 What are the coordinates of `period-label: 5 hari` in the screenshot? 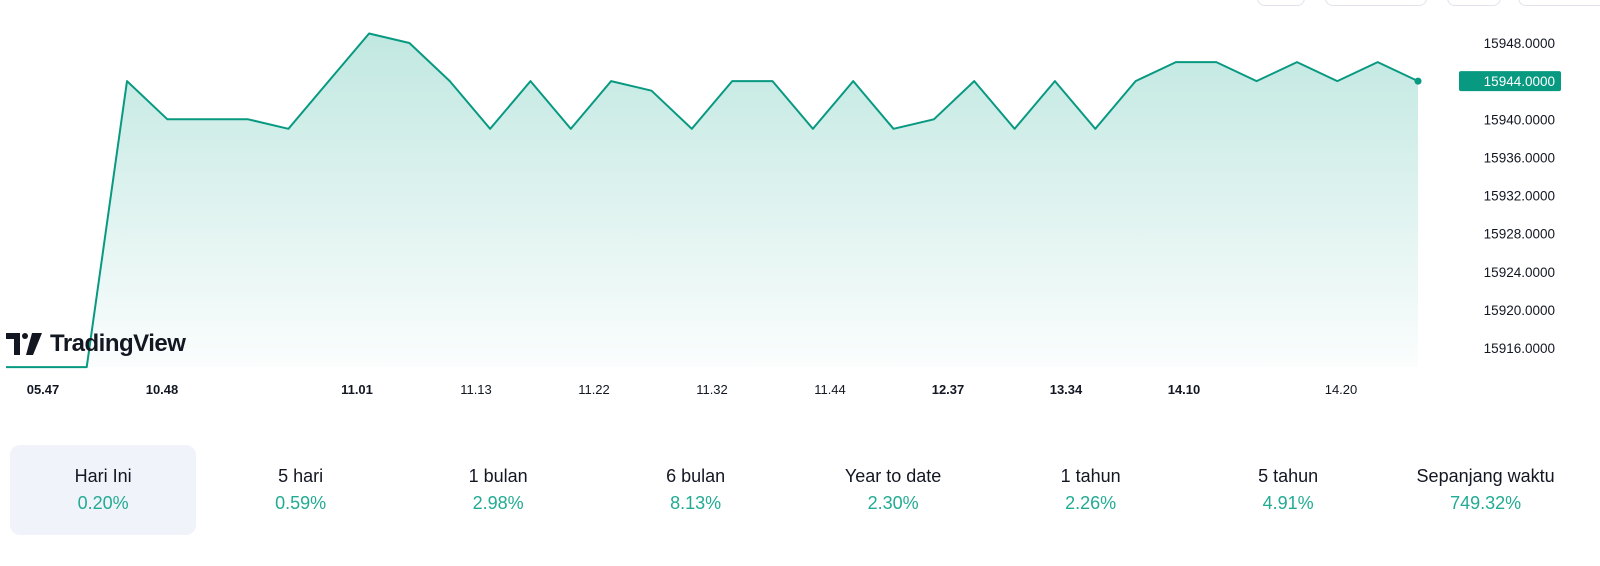 It's located at (301, 476).